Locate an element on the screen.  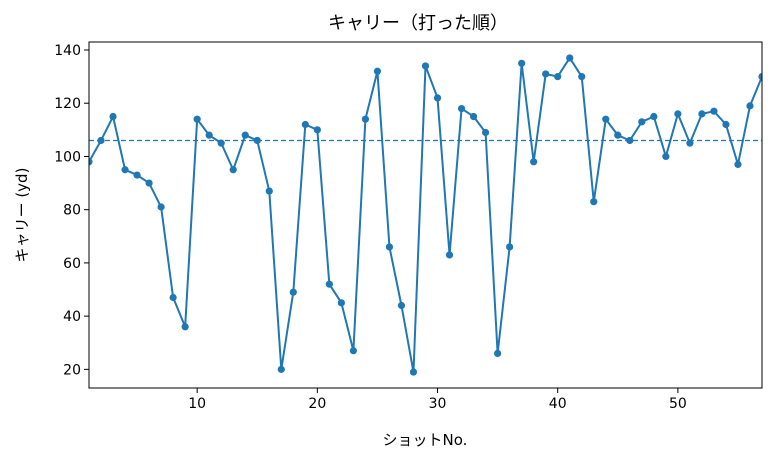
y-tick-label: 20 is located at coordinates (72, 370).